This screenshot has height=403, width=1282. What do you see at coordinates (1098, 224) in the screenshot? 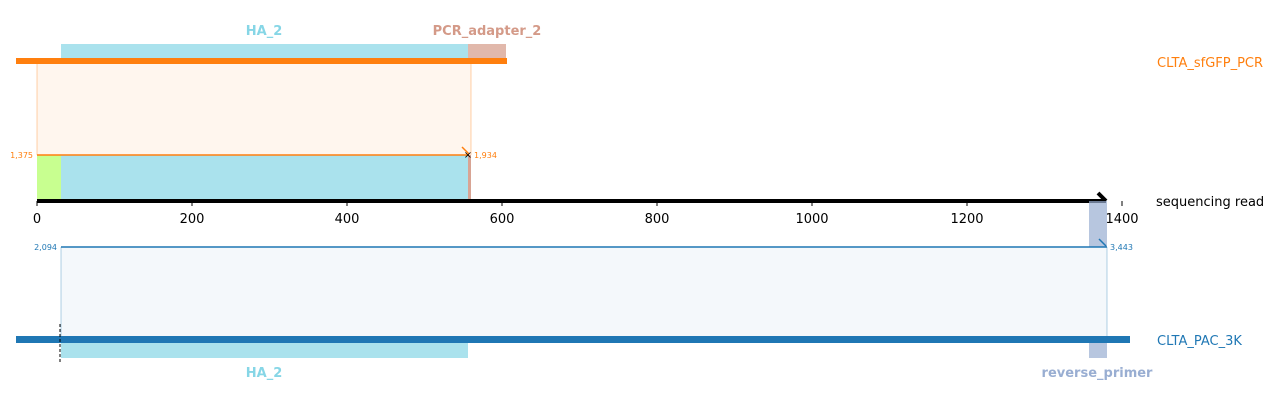
I see `bottom-reverse-primer-read-block` at bounding box center [1098, 224].